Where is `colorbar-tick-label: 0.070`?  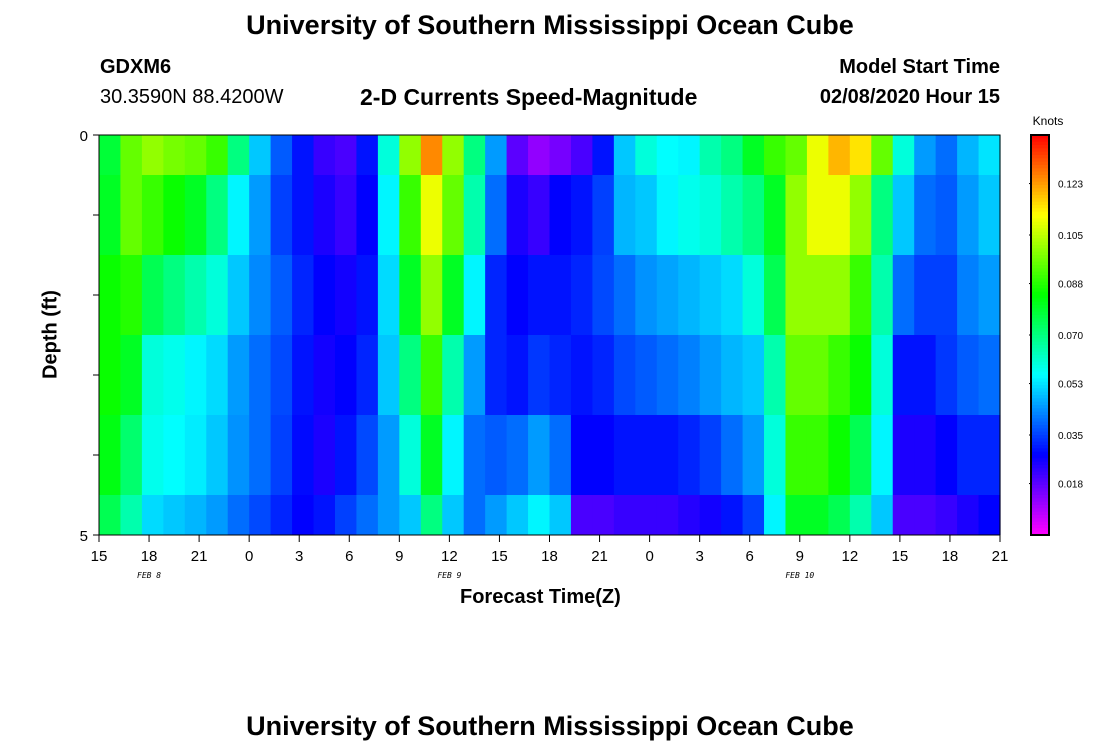
colorbar-tick-label: 0.070 is located at coordinates (1070, 336).